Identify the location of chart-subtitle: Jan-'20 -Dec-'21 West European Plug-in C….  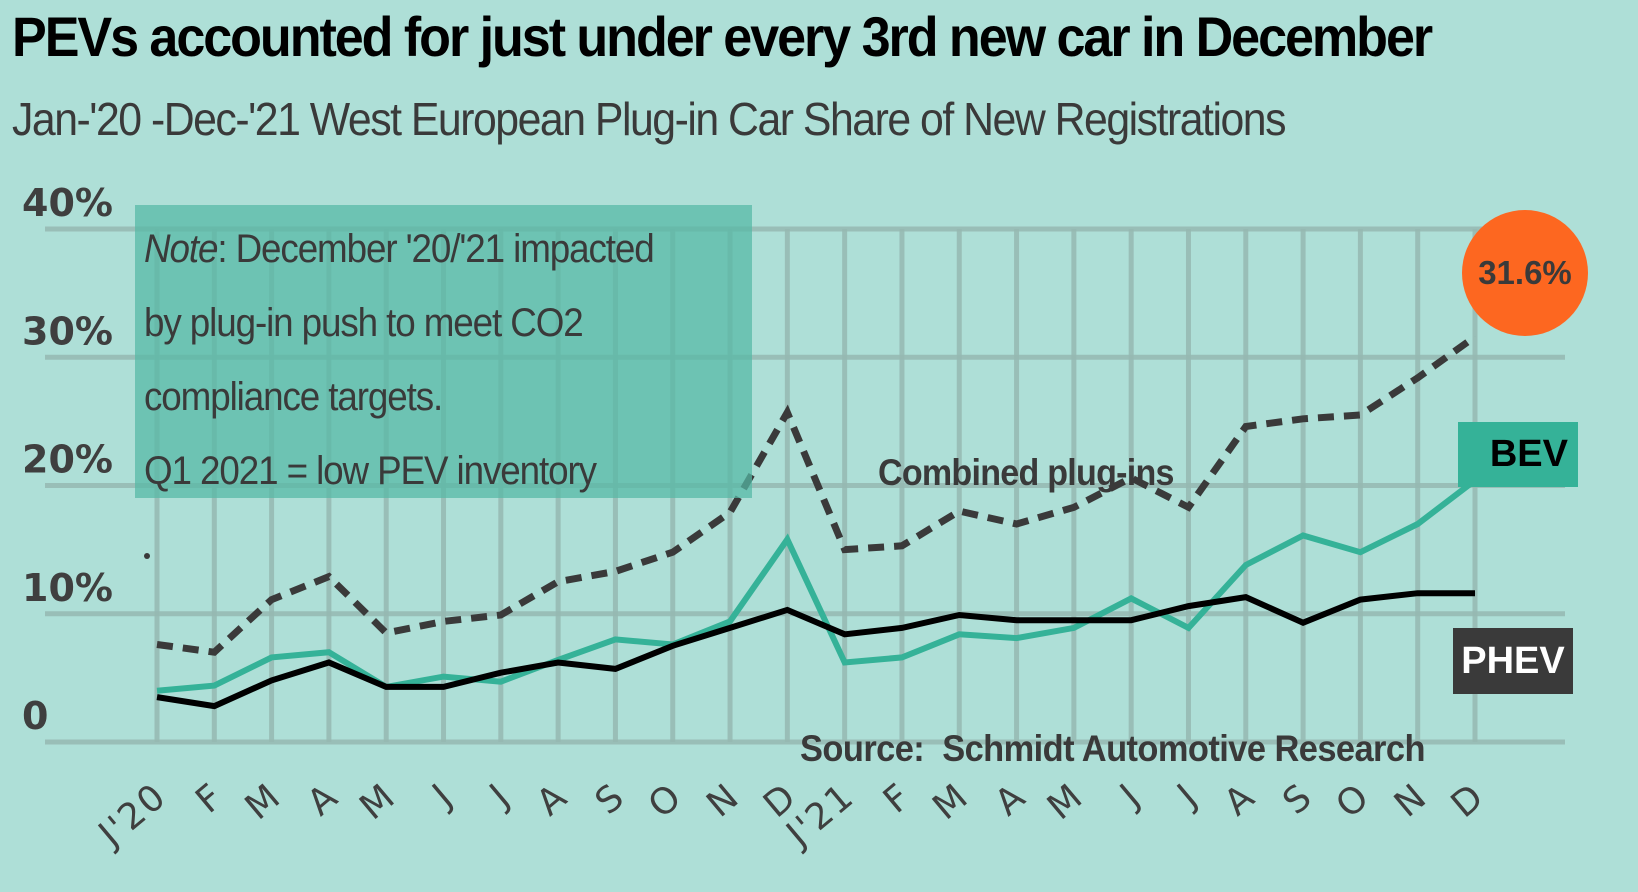
(649, 119).